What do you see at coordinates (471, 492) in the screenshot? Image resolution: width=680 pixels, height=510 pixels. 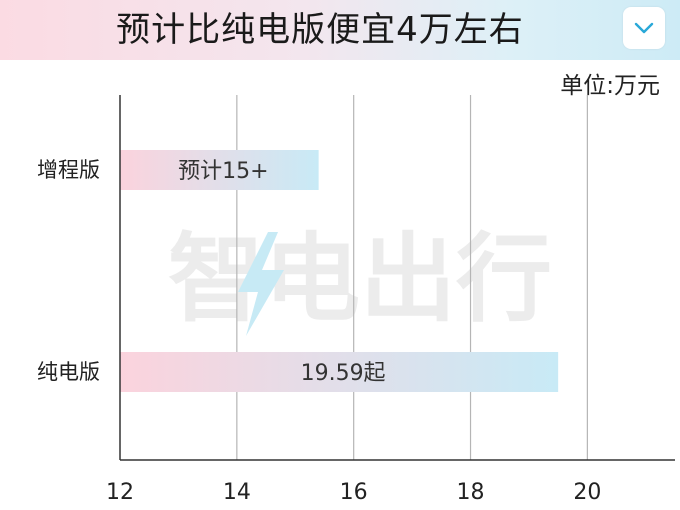 I see `x-tick-label: 18` at bounding box center [471, 492].